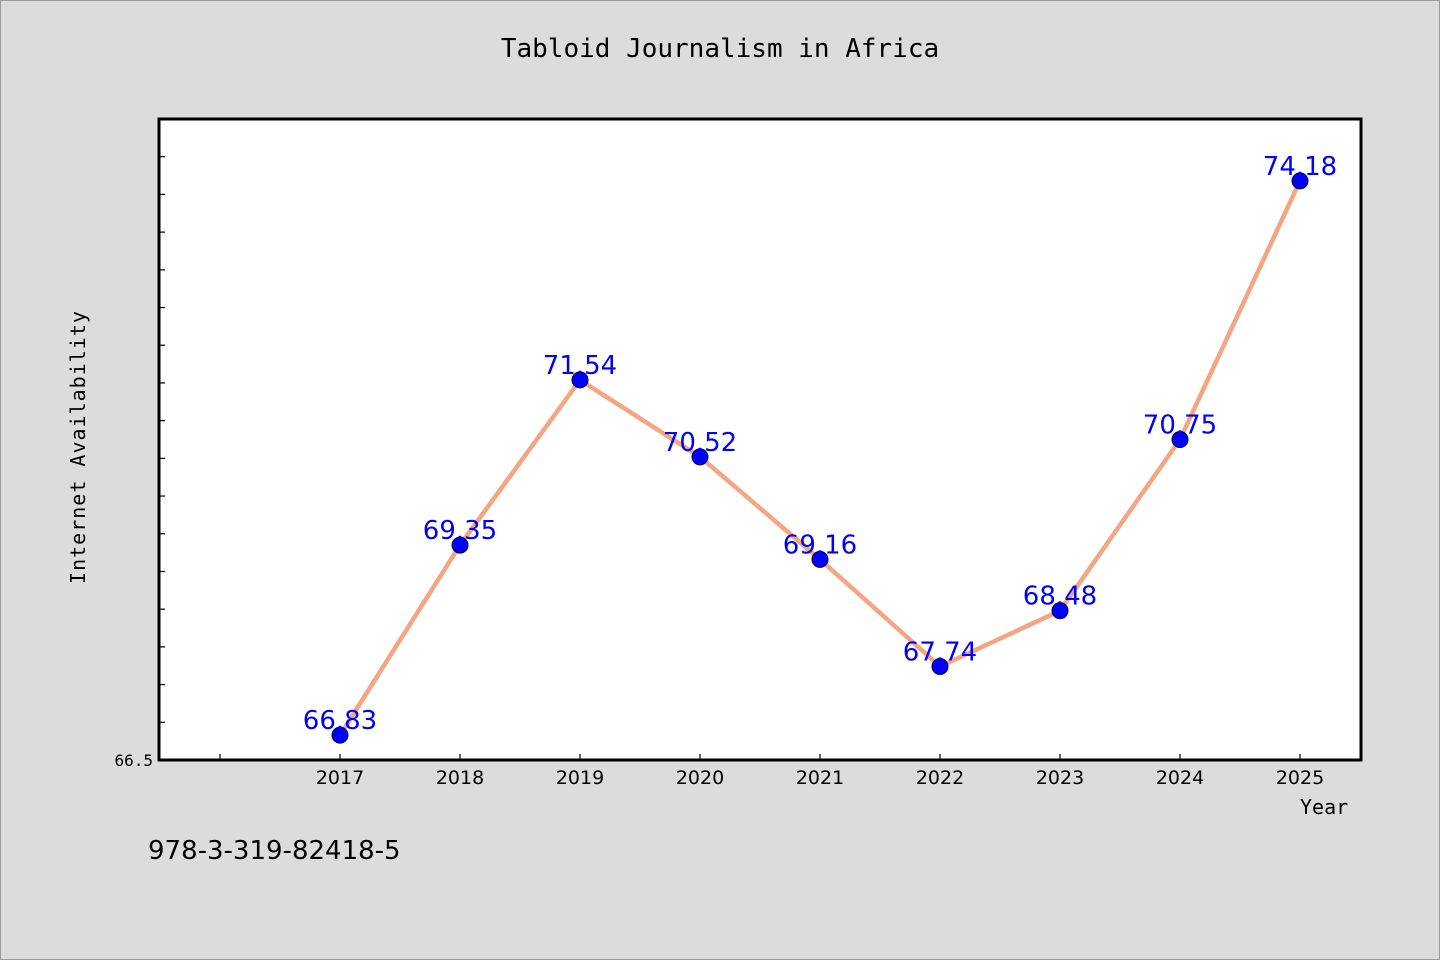 The height and width of the screenshot is (960, 1440). What do you see at coordinates (700, 443) in the screenshot?
I see `data-label: 70.52` at bounding box center [700, 443].